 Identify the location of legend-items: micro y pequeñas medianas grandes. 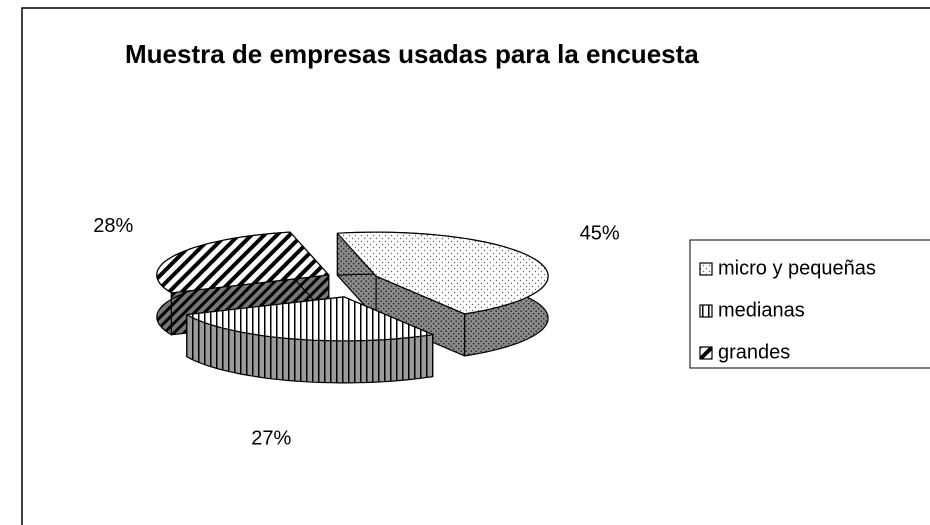
(787, 310).